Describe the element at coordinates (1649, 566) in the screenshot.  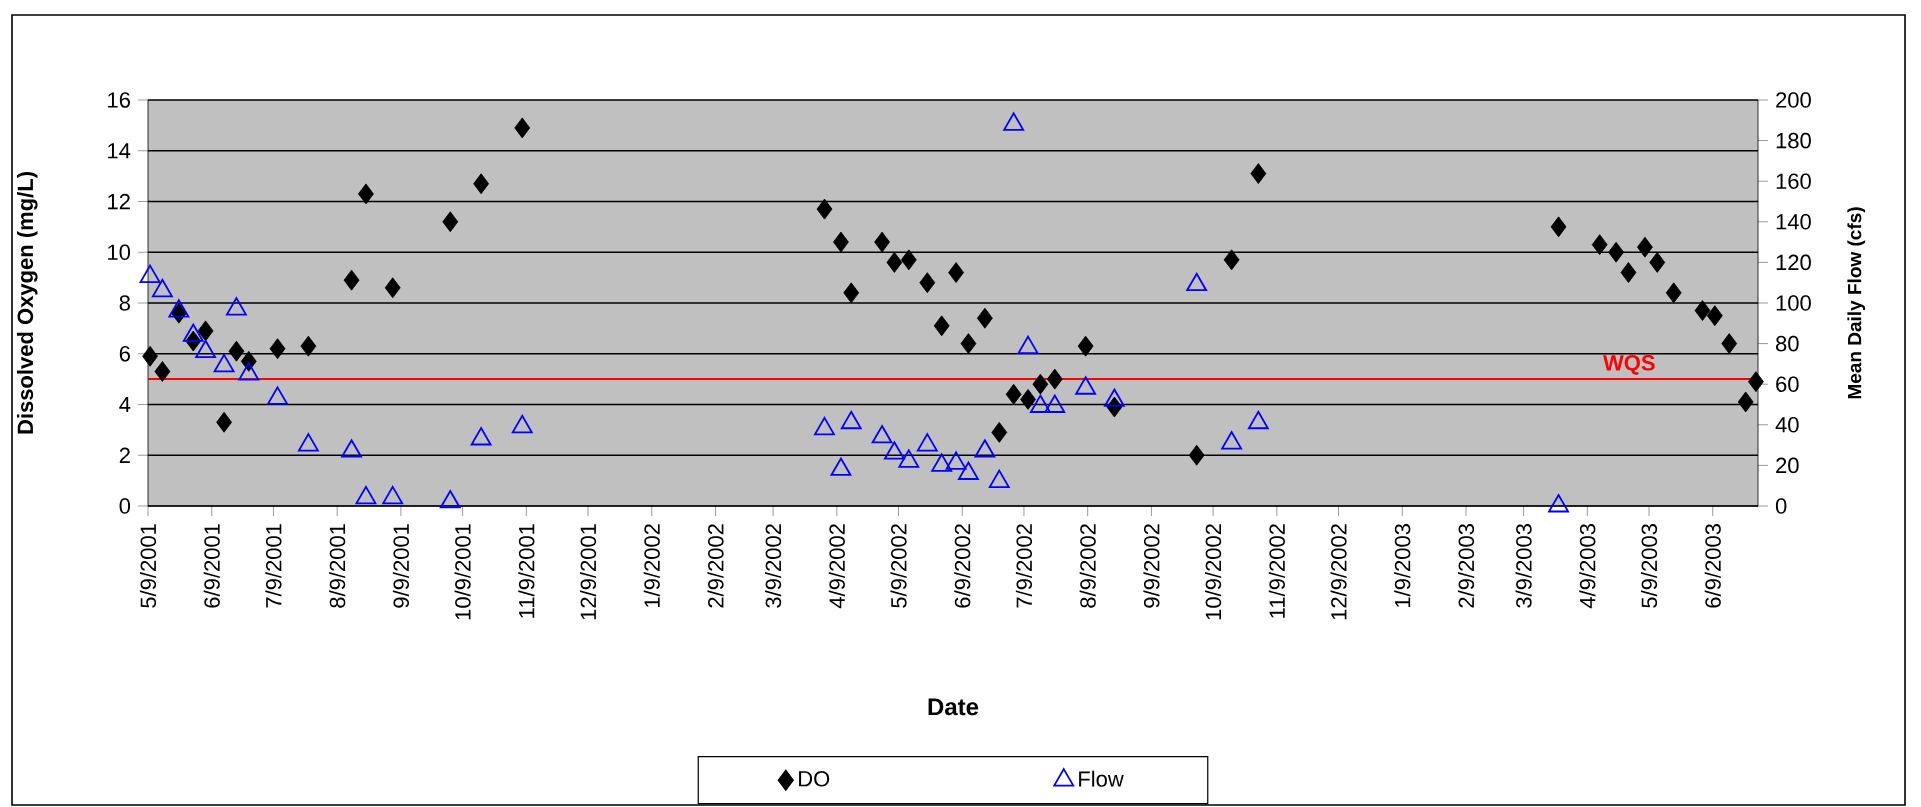
I see `x-tick-label: 5/9/2003` at that location.